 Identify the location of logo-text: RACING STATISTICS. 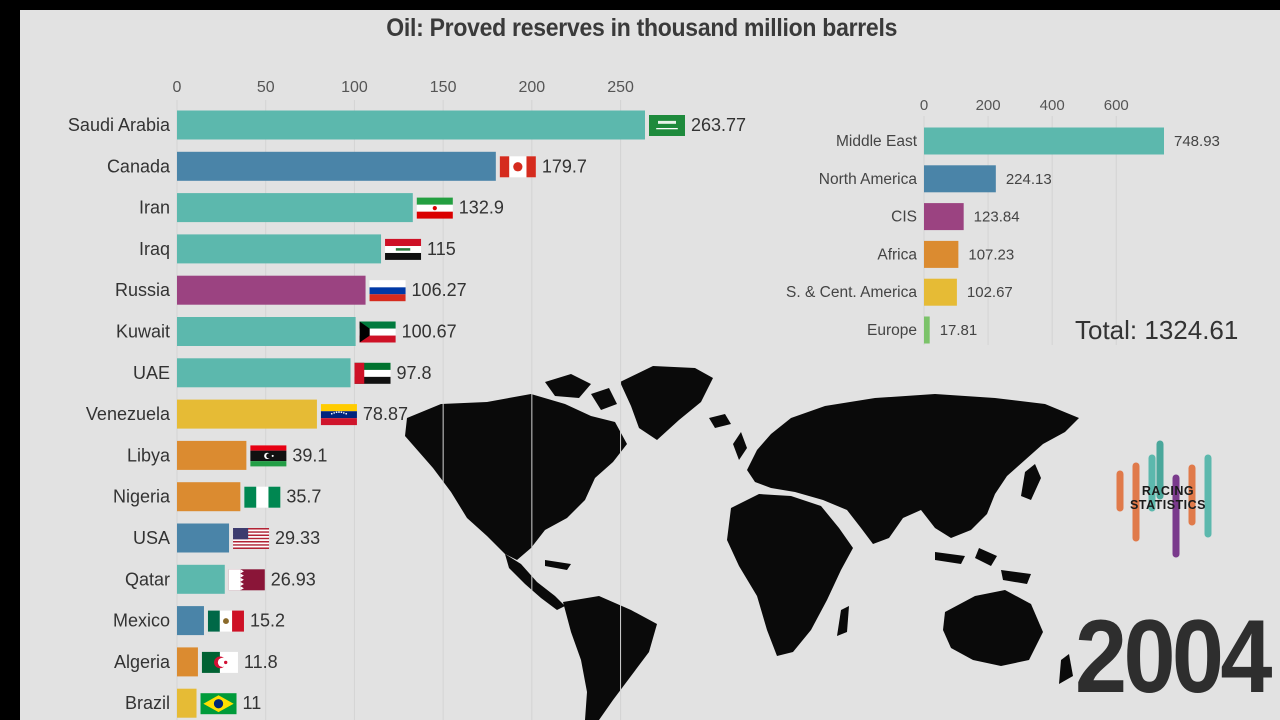
(1168, 498).